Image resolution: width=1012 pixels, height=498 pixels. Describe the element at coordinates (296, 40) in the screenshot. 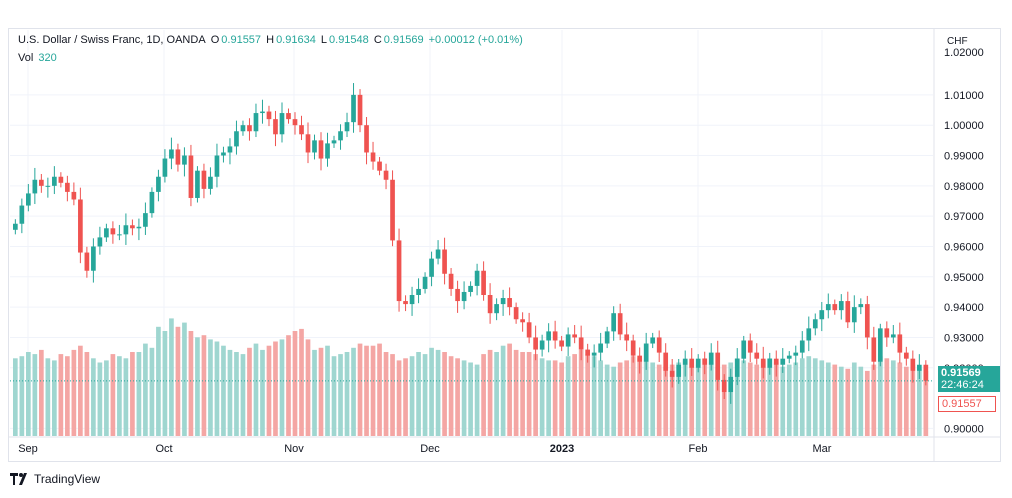

I see `high-value: 0.91634` at that location.